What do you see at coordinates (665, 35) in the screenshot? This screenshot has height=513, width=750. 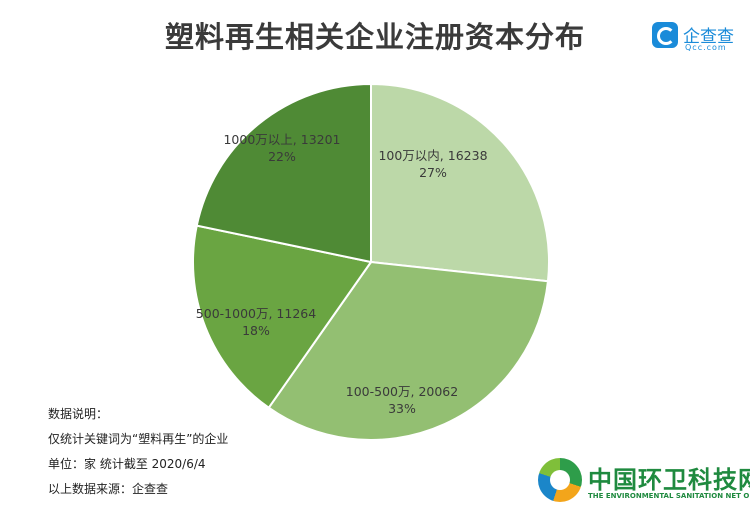 I see `qcc-logo-icon` at bounding box center [665, 35].